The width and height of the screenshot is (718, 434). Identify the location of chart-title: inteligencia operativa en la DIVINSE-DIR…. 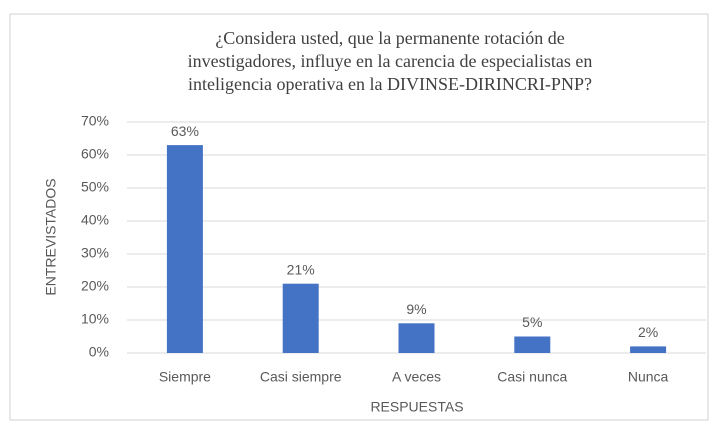
(390, 84).